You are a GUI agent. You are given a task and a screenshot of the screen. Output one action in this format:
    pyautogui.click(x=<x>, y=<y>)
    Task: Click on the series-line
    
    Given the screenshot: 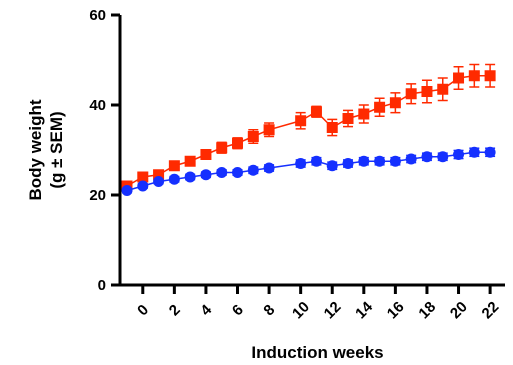 What is the action you would take?
    pyautogui.click(x=308, y=171)
    